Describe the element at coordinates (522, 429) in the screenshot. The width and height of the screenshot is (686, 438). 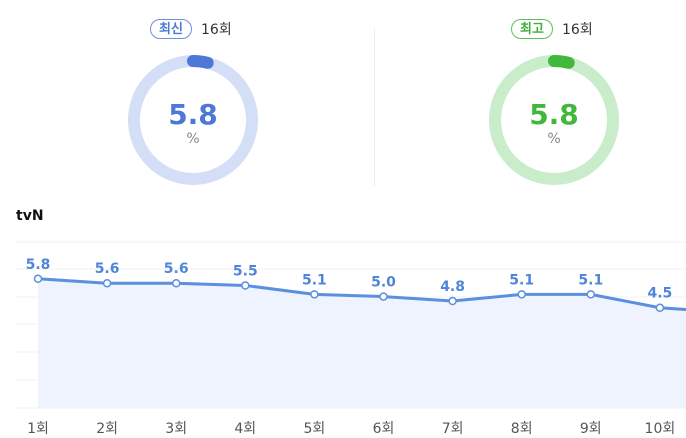
I see `x-tick-label: 8회` at that location.